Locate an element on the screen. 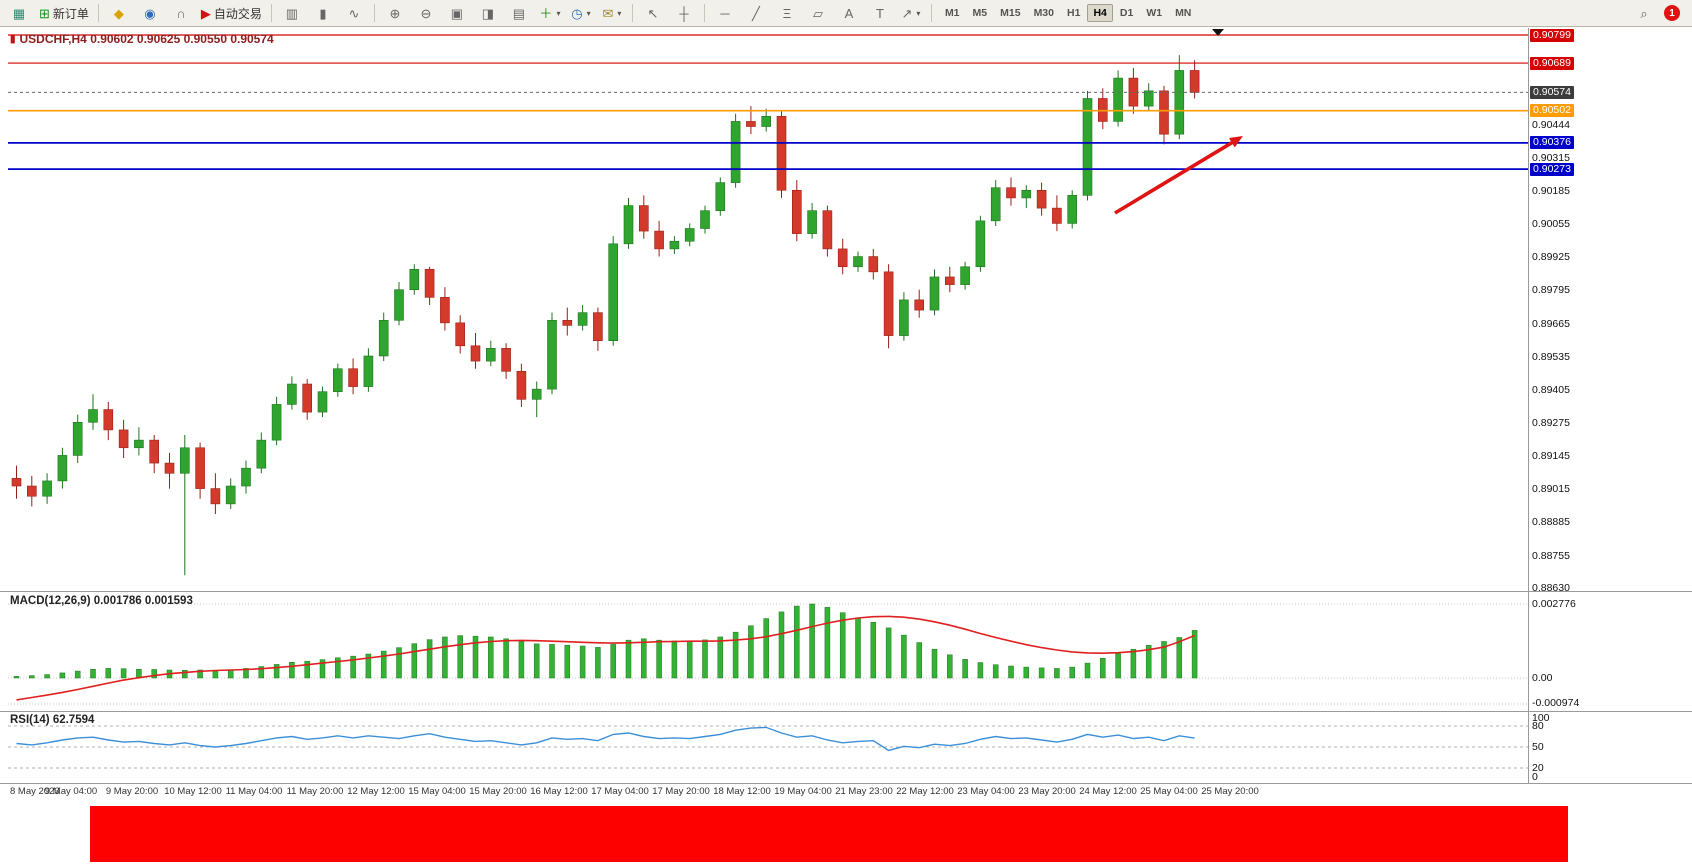  autotrading-button: ▶ 自动交易 is located at coordinates (231, 13).